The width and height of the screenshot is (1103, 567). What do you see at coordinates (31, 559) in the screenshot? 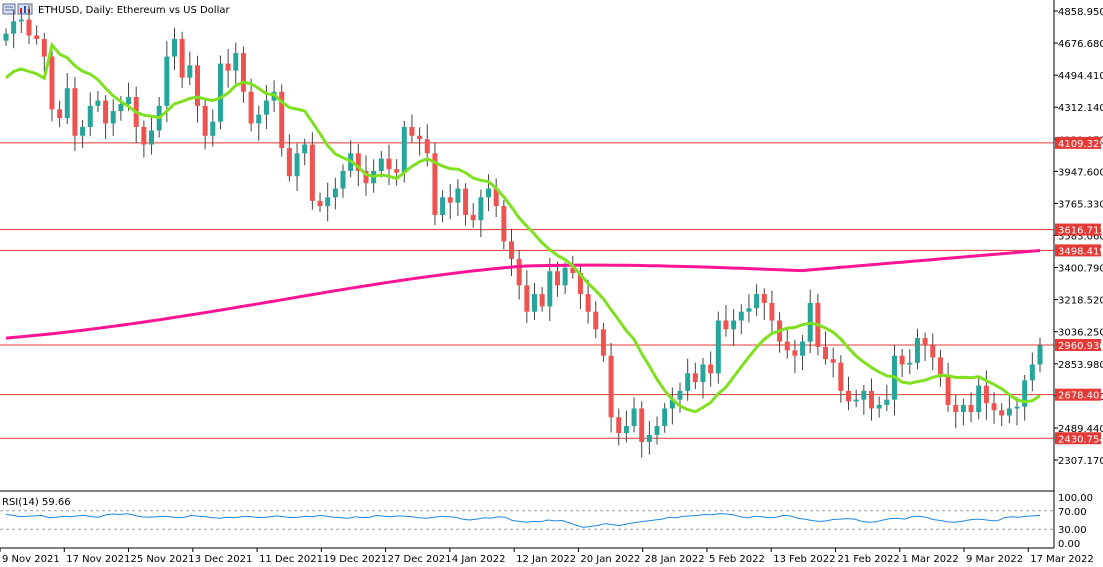
I see `time-tick-label: 9 Nov 2021` at bounding box center [31, 559].